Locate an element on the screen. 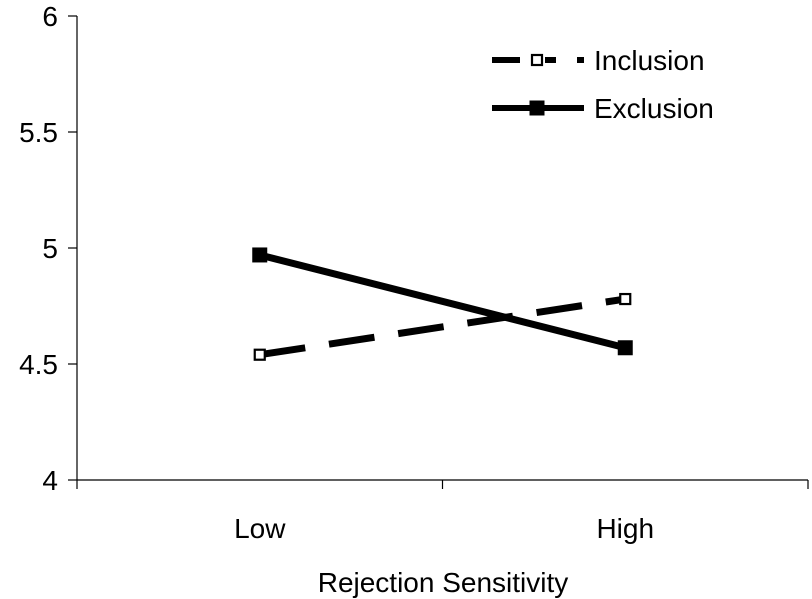 This screenshot has height=599, width=812. y-tick-label: 6 is located at coordinates (50, 16).